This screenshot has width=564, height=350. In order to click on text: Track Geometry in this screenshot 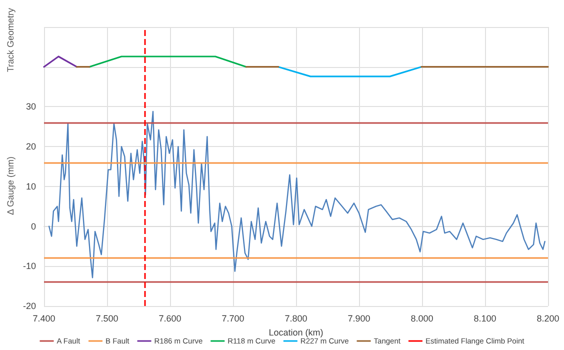, I will do `click(11, 40)`.